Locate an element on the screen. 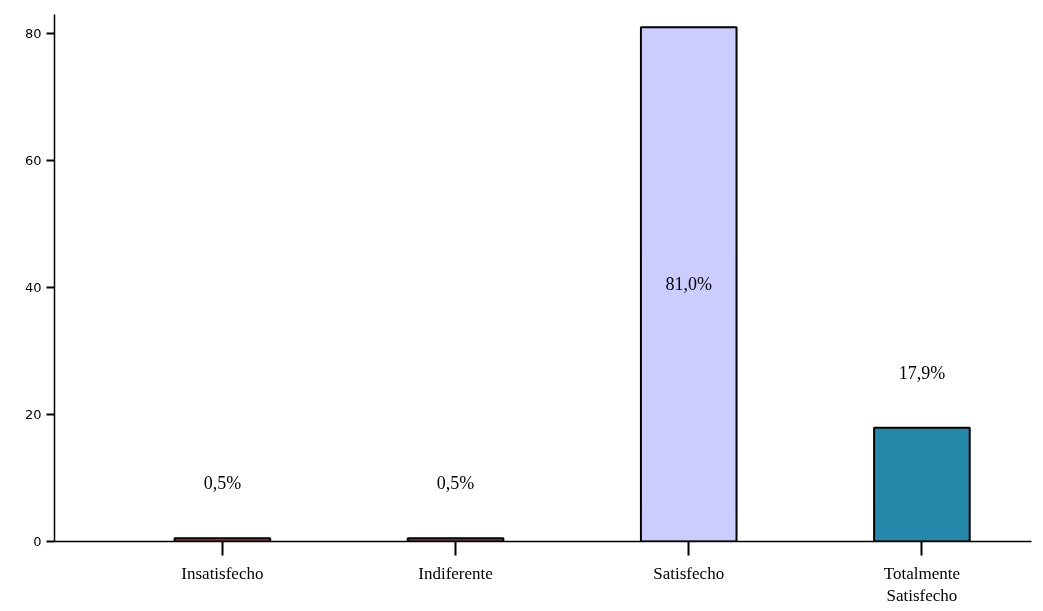  x-tick-label: Insatisfecho is located at coordinates (222, 573).